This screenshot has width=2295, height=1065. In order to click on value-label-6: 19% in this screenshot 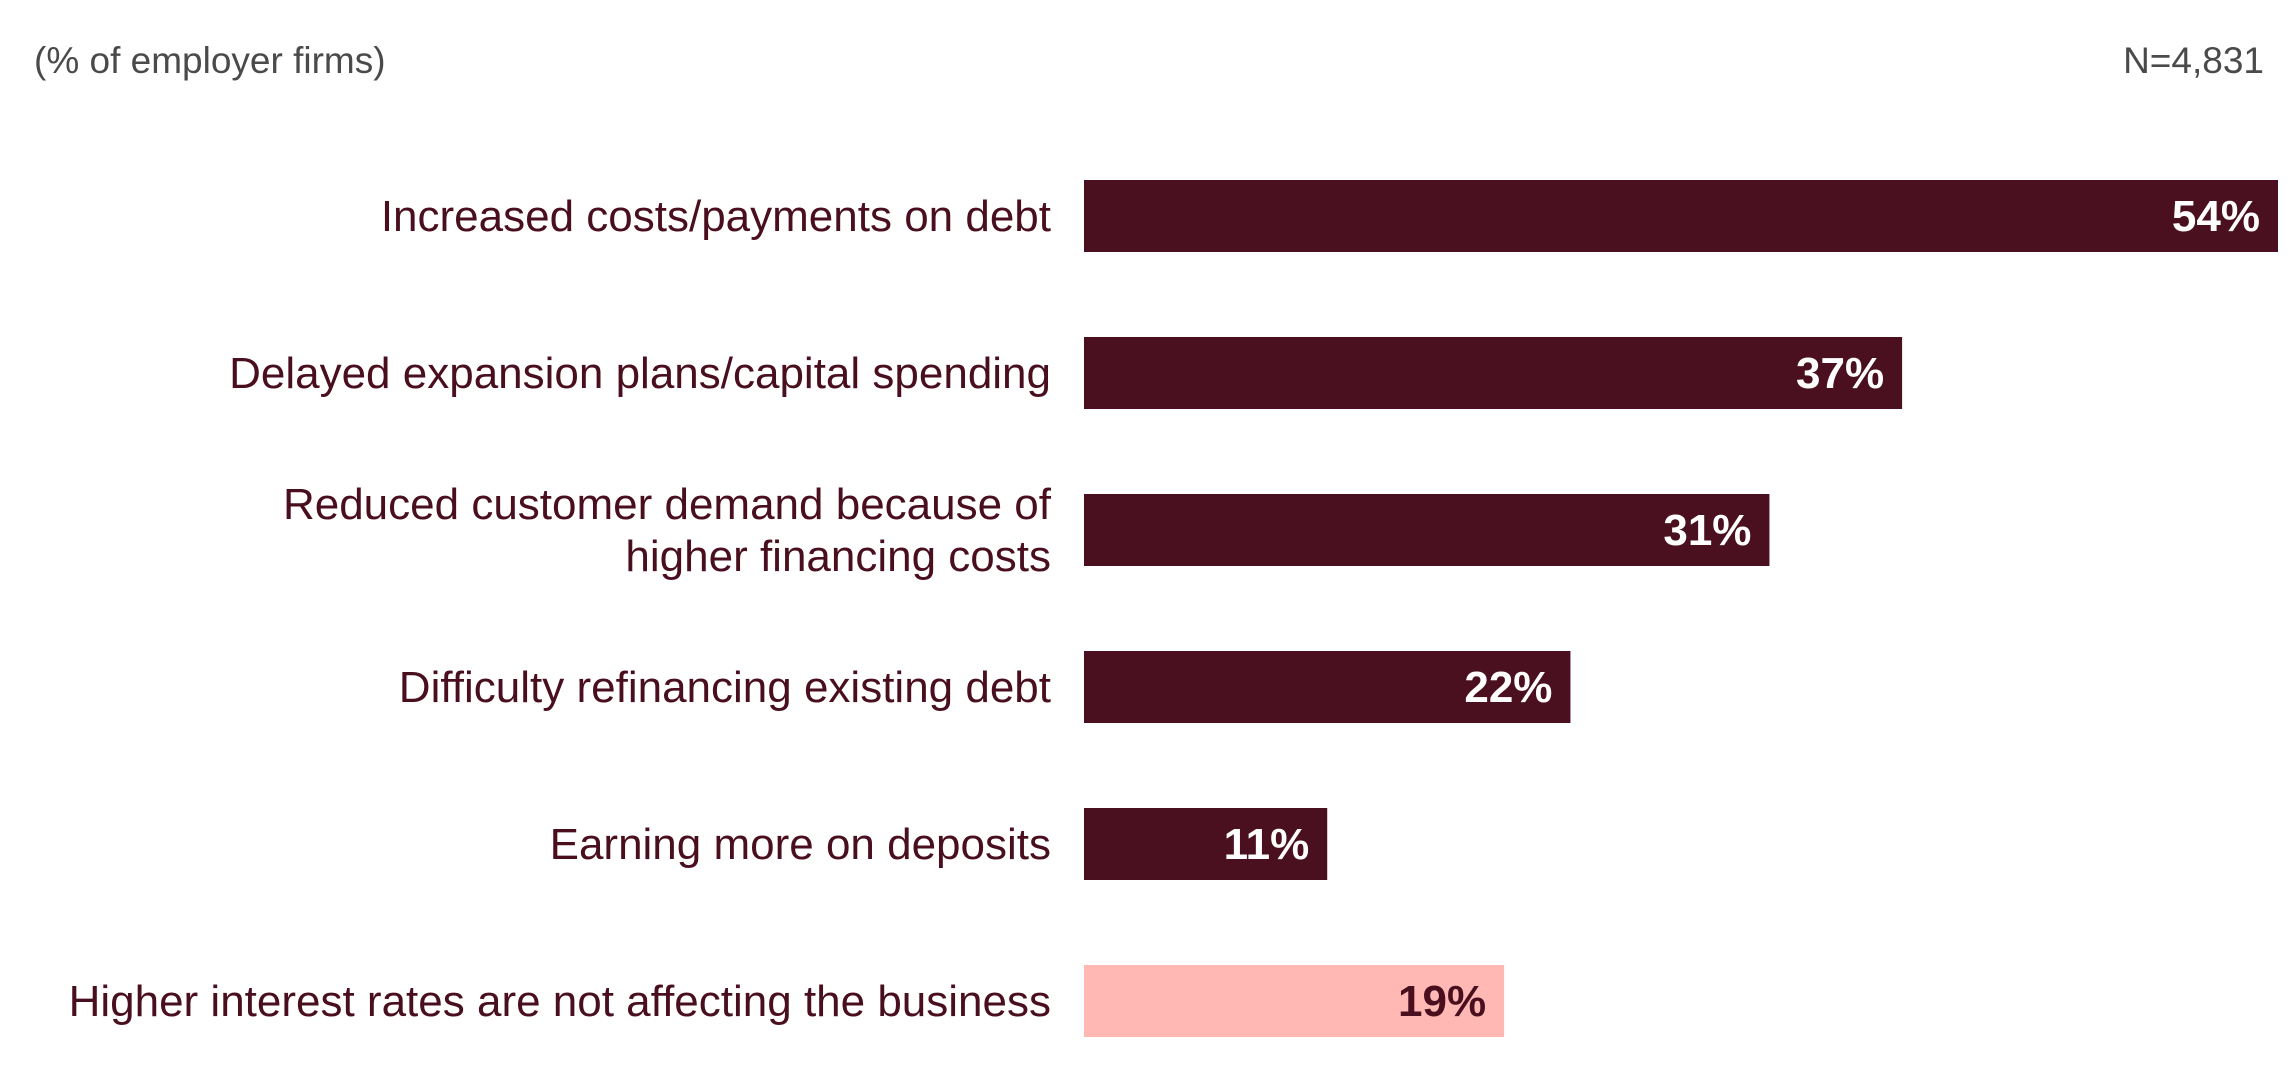, I will do `click(1442, 1001)`.